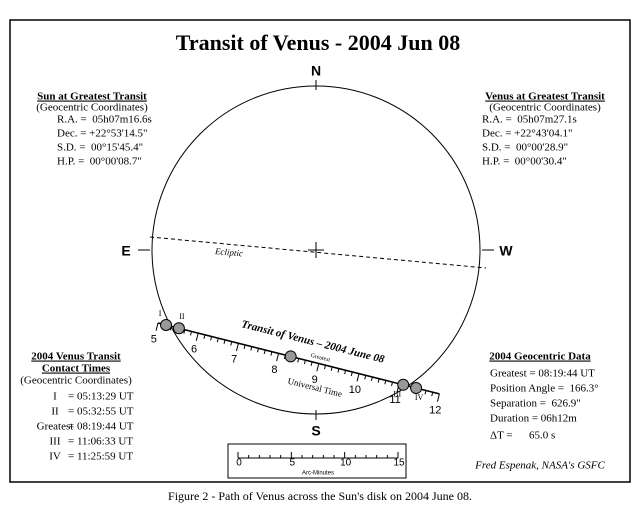 The width and height of the screenshot is (640, 512). Describe the element at coordinates (160, 313) in the screenshot. I see `contact-marker: I` at that location.